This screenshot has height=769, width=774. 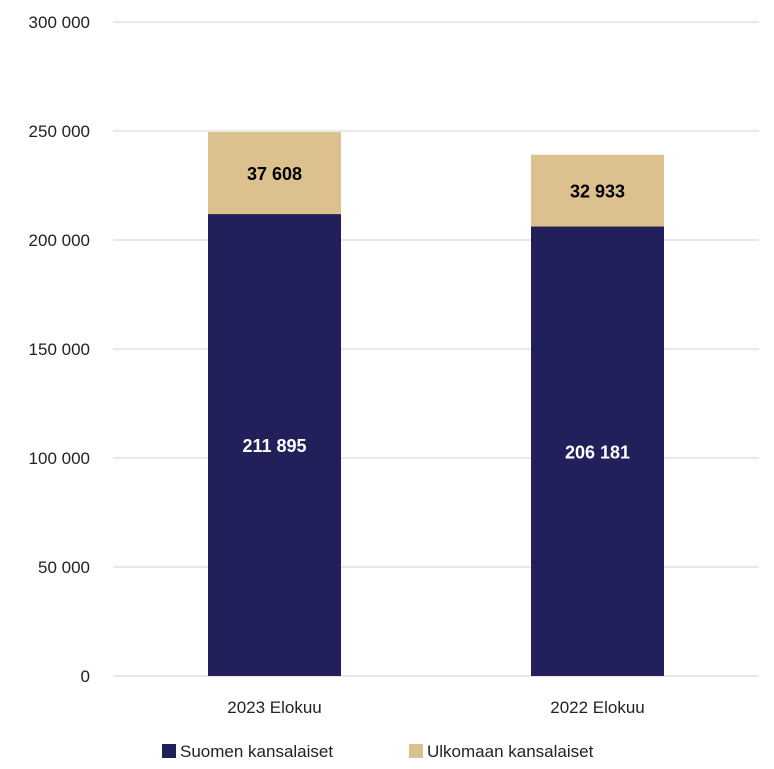 What do you see at coordinates (510, 751) in the screenshot?
I see `legend-label: Ulkomaan kansalaiset` at bounding box center [510, 751].